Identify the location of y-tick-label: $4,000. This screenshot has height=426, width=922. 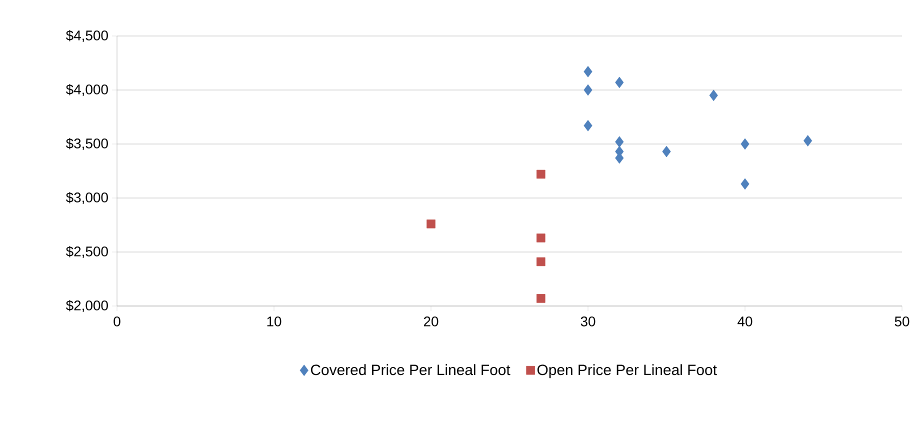
(87, 90).